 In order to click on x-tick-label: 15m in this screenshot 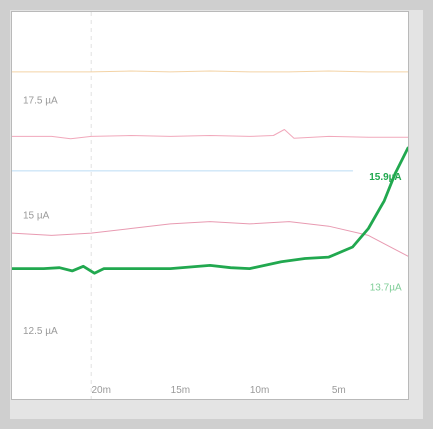, I will do `click(180, 390)`.